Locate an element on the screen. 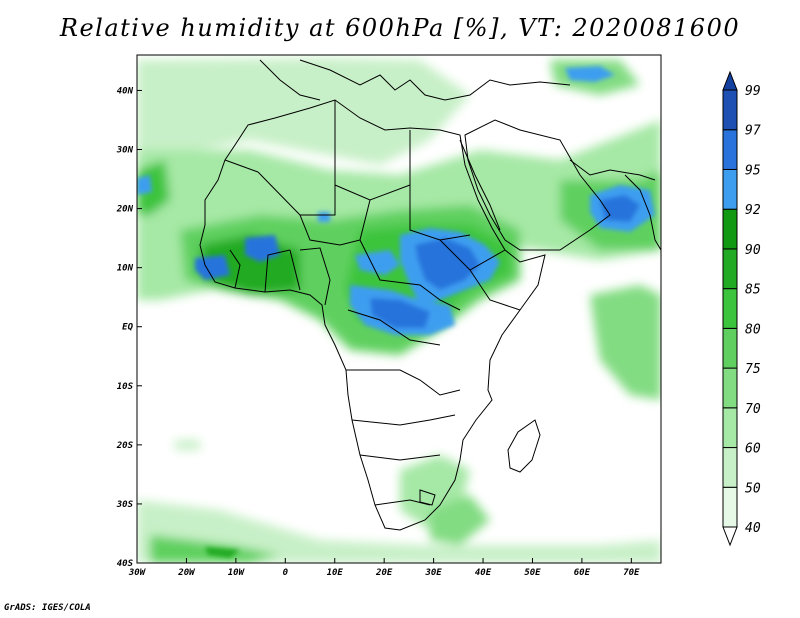 This screenshot has width=800, height=618. lat-tick-label: 40S is located at coordinates (125, 564).